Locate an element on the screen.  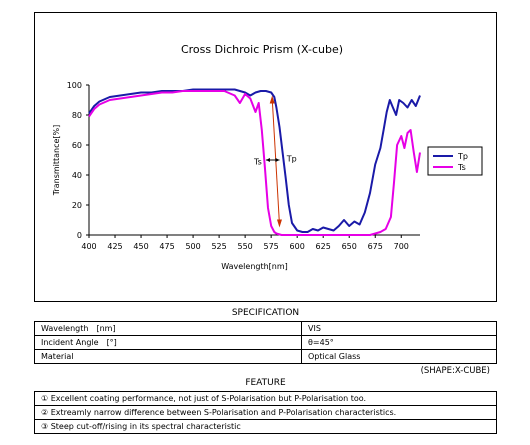
spec-label: Wavelength [nm] is located at coordinates (168, 328).